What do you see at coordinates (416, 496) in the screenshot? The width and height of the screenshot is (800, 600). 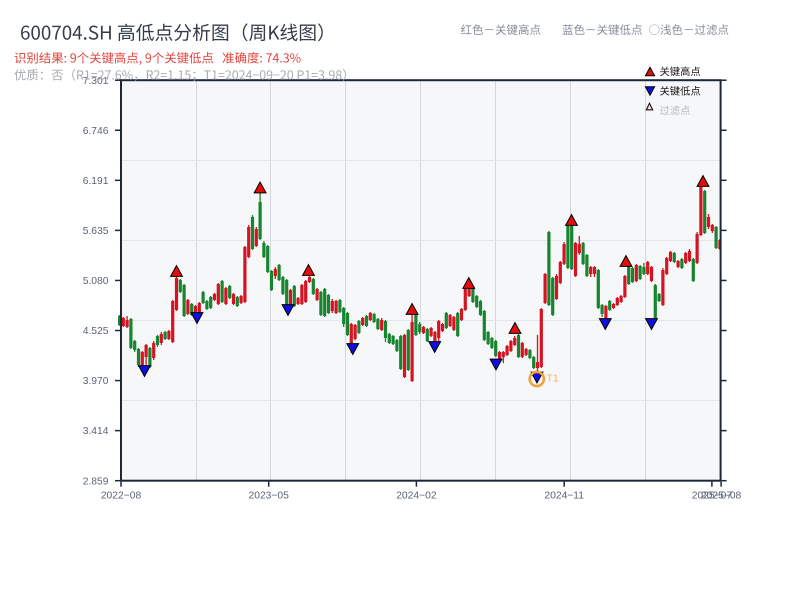 I see `svg-text: 2024−02` at bounding box center [416, 496].